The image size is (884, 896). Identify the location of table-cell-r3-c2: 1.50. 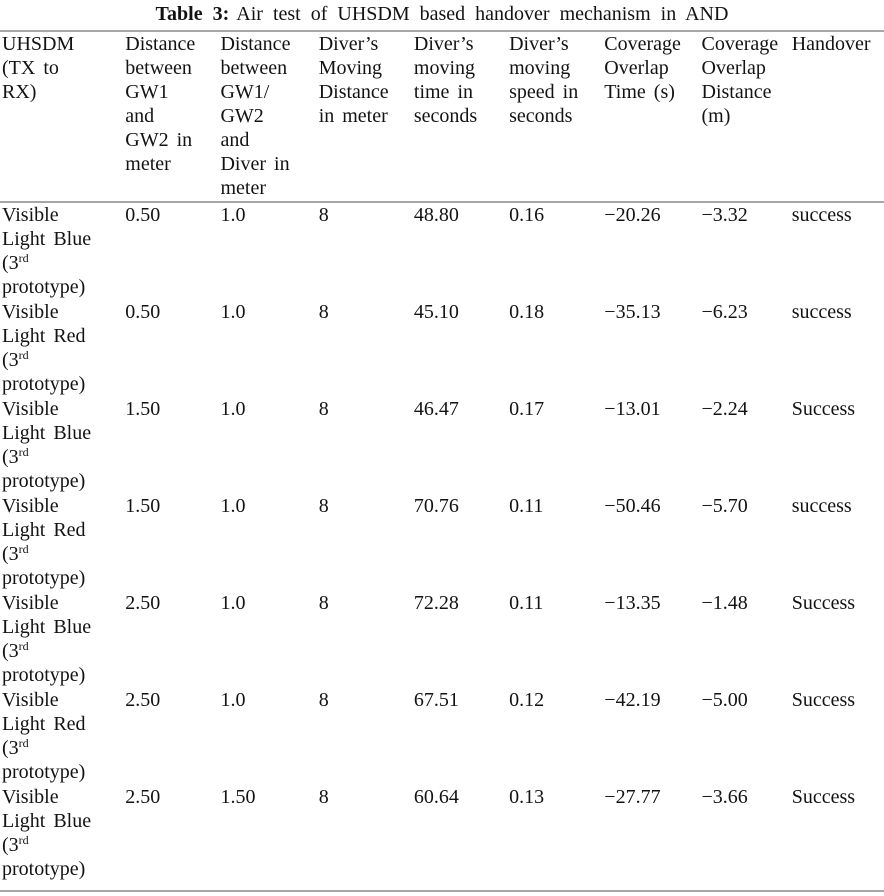
(143, 409).